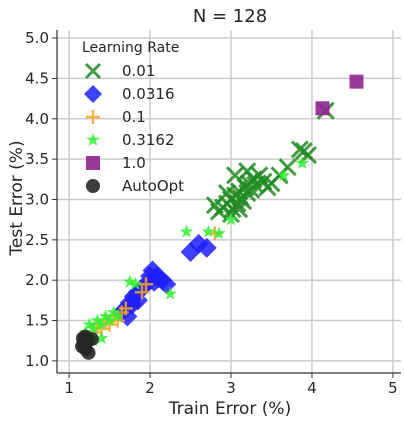 Image resolution: width=404 pixels, height=424 pixels. I want to click on y-tick-label: 1.0, so click(37, 361).